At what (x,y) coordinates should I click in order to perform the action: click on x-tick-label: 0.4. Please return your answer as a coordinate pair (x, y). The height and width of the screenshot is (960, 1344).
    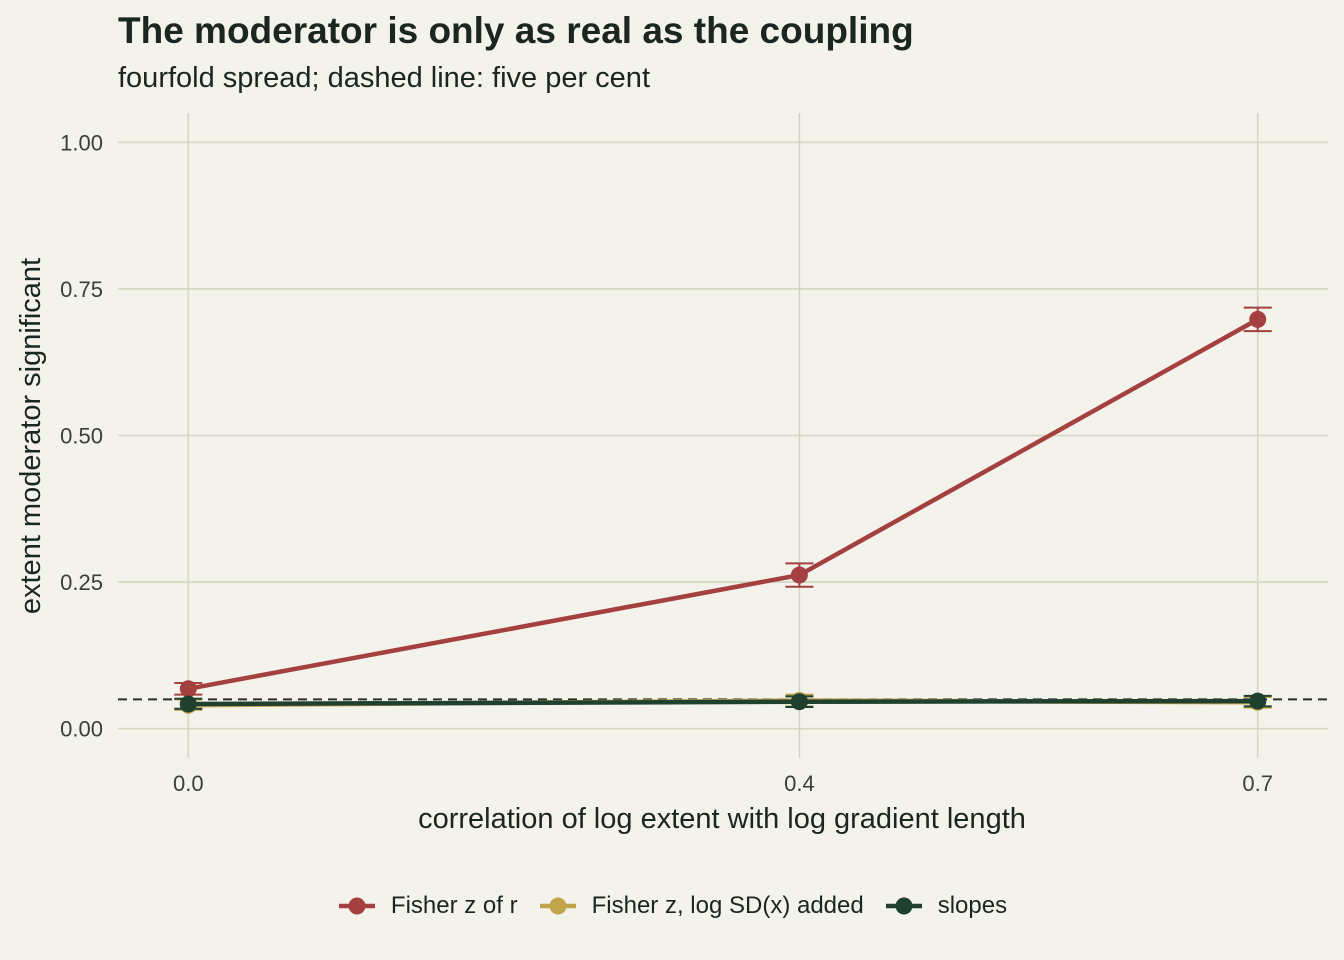
    Looking at the image, I should click on (799, 783).